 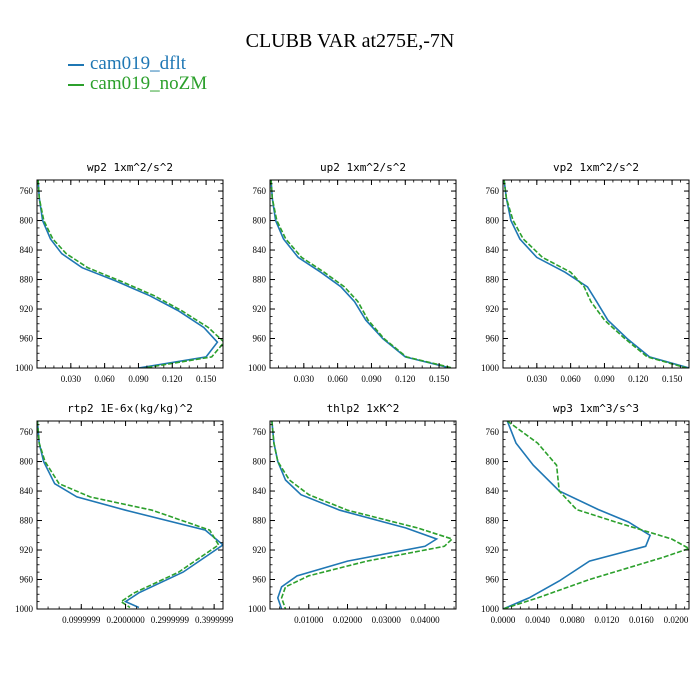 What do you see at coordinates (596, 408) in the screenshot?
I see `panel-title: wp3 1xm^3/s^3` at bounding box center [596, 408].